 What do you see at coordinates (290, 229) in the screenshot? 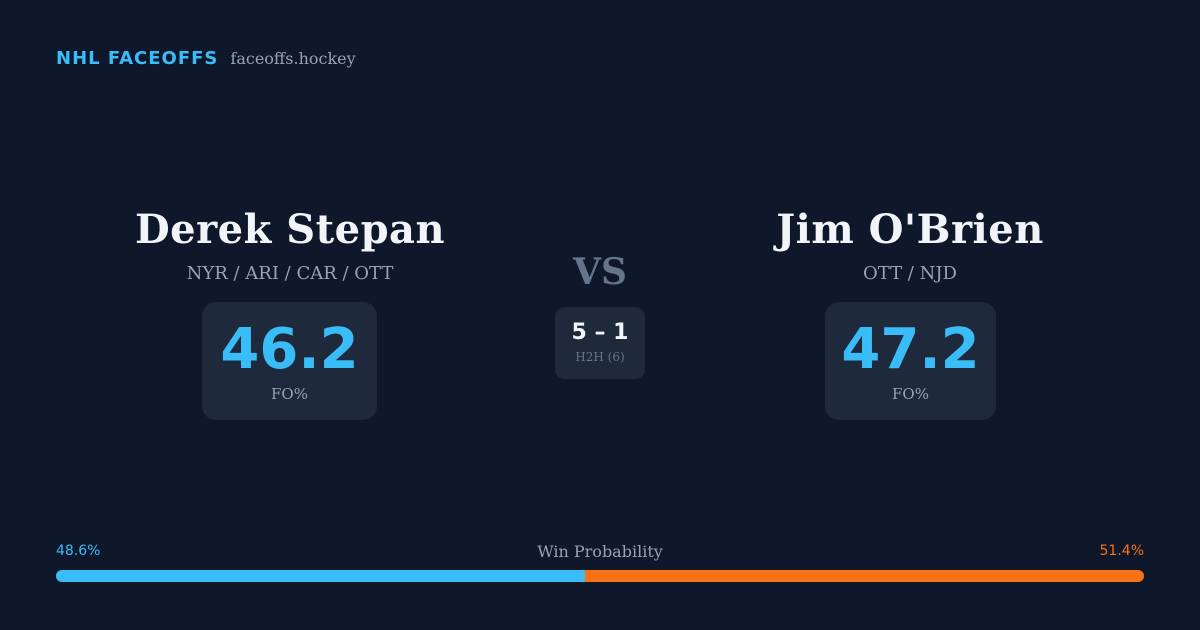
I see `player-left-name: Derek Stepan` at bounding box center [290, 229].